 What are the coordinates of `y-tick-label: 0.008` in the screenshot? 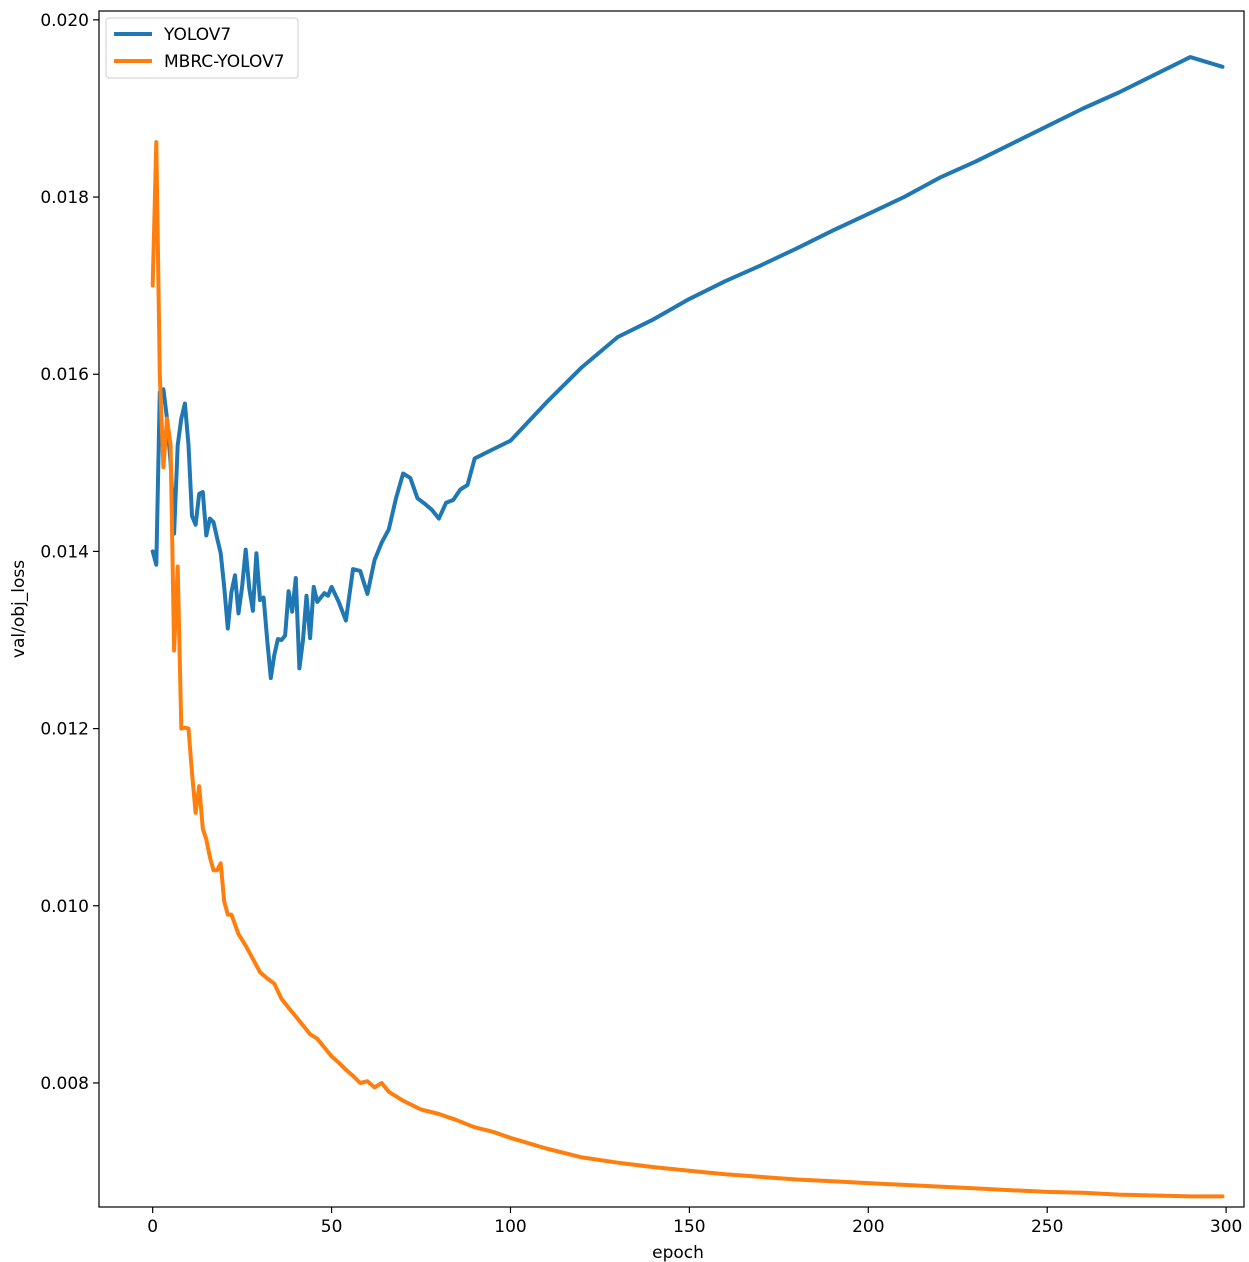 It's located at (64, 1084).